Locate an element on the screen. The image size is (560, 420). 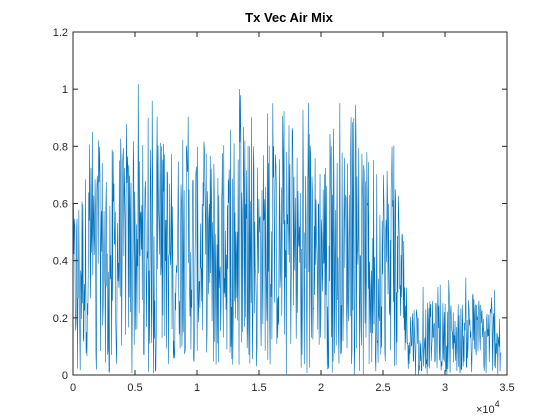
x-tick-label-1: 0.5 is located at coordinates (134, 388).